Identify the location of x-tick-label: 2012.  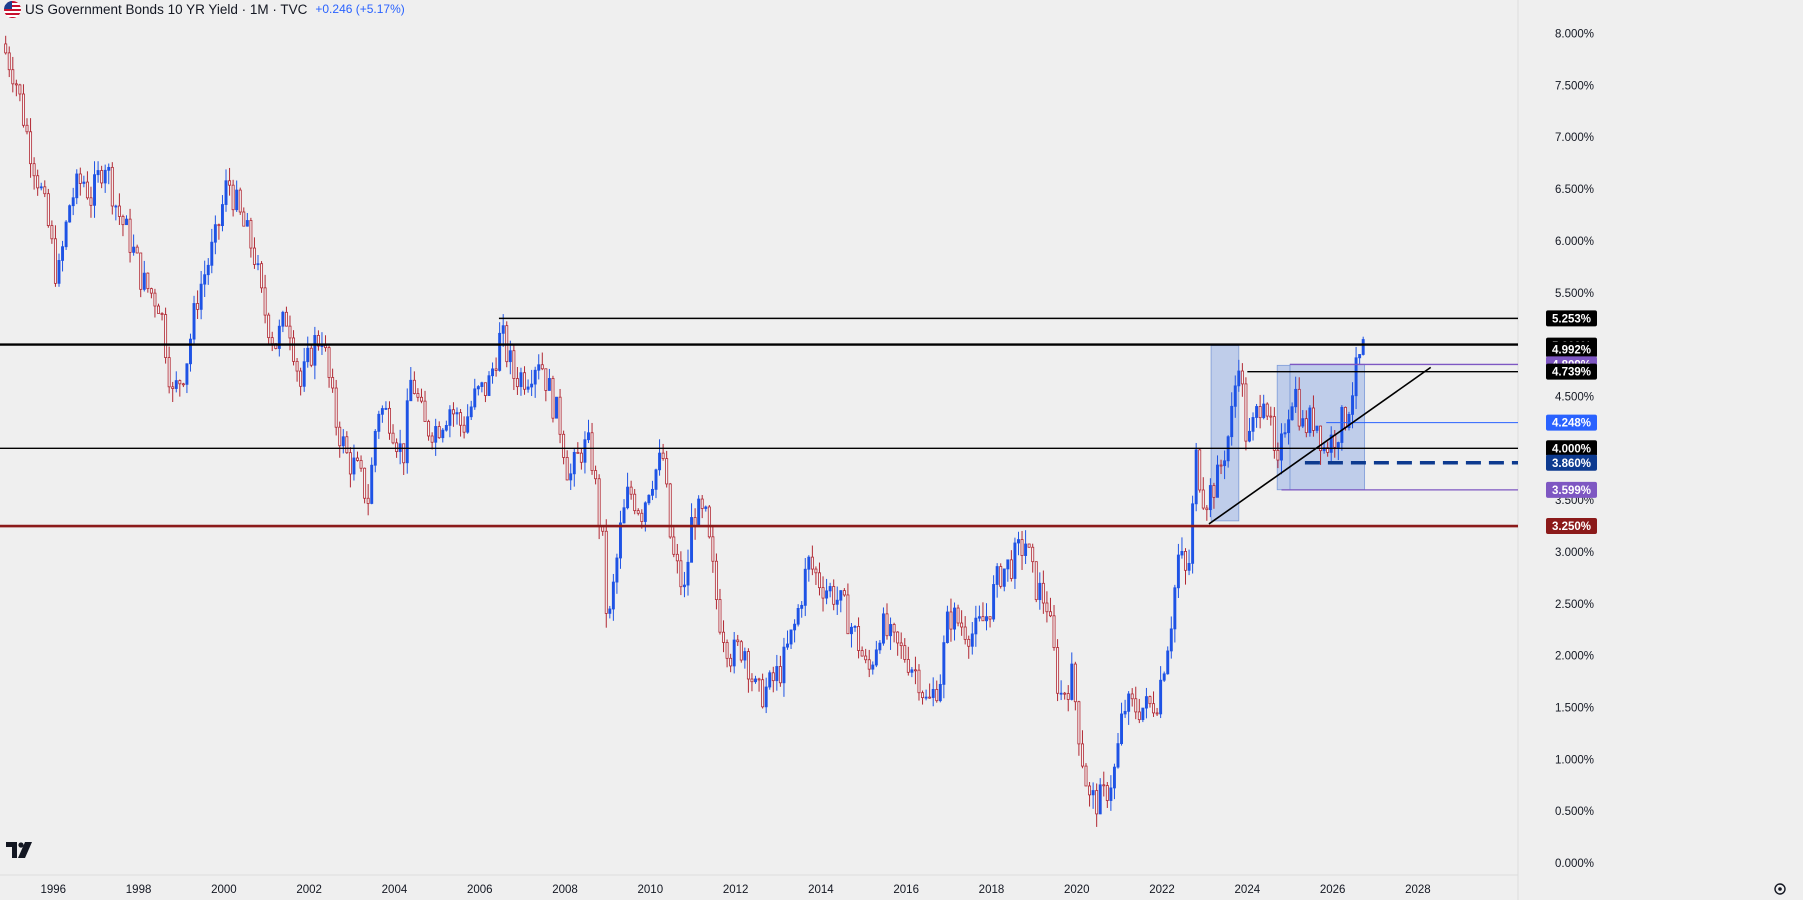
(736, 890).